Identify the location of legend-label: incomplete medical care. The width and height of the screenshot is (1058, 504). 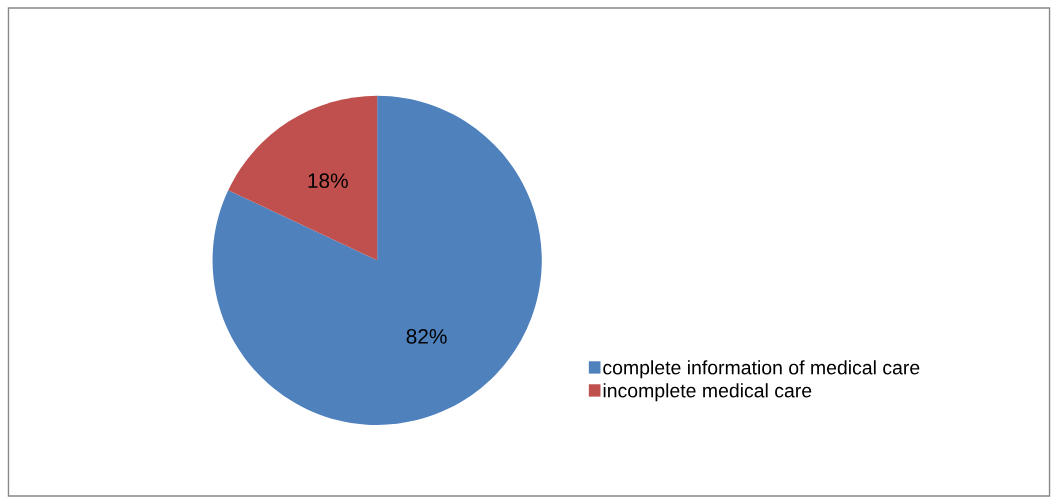
(707, 392).